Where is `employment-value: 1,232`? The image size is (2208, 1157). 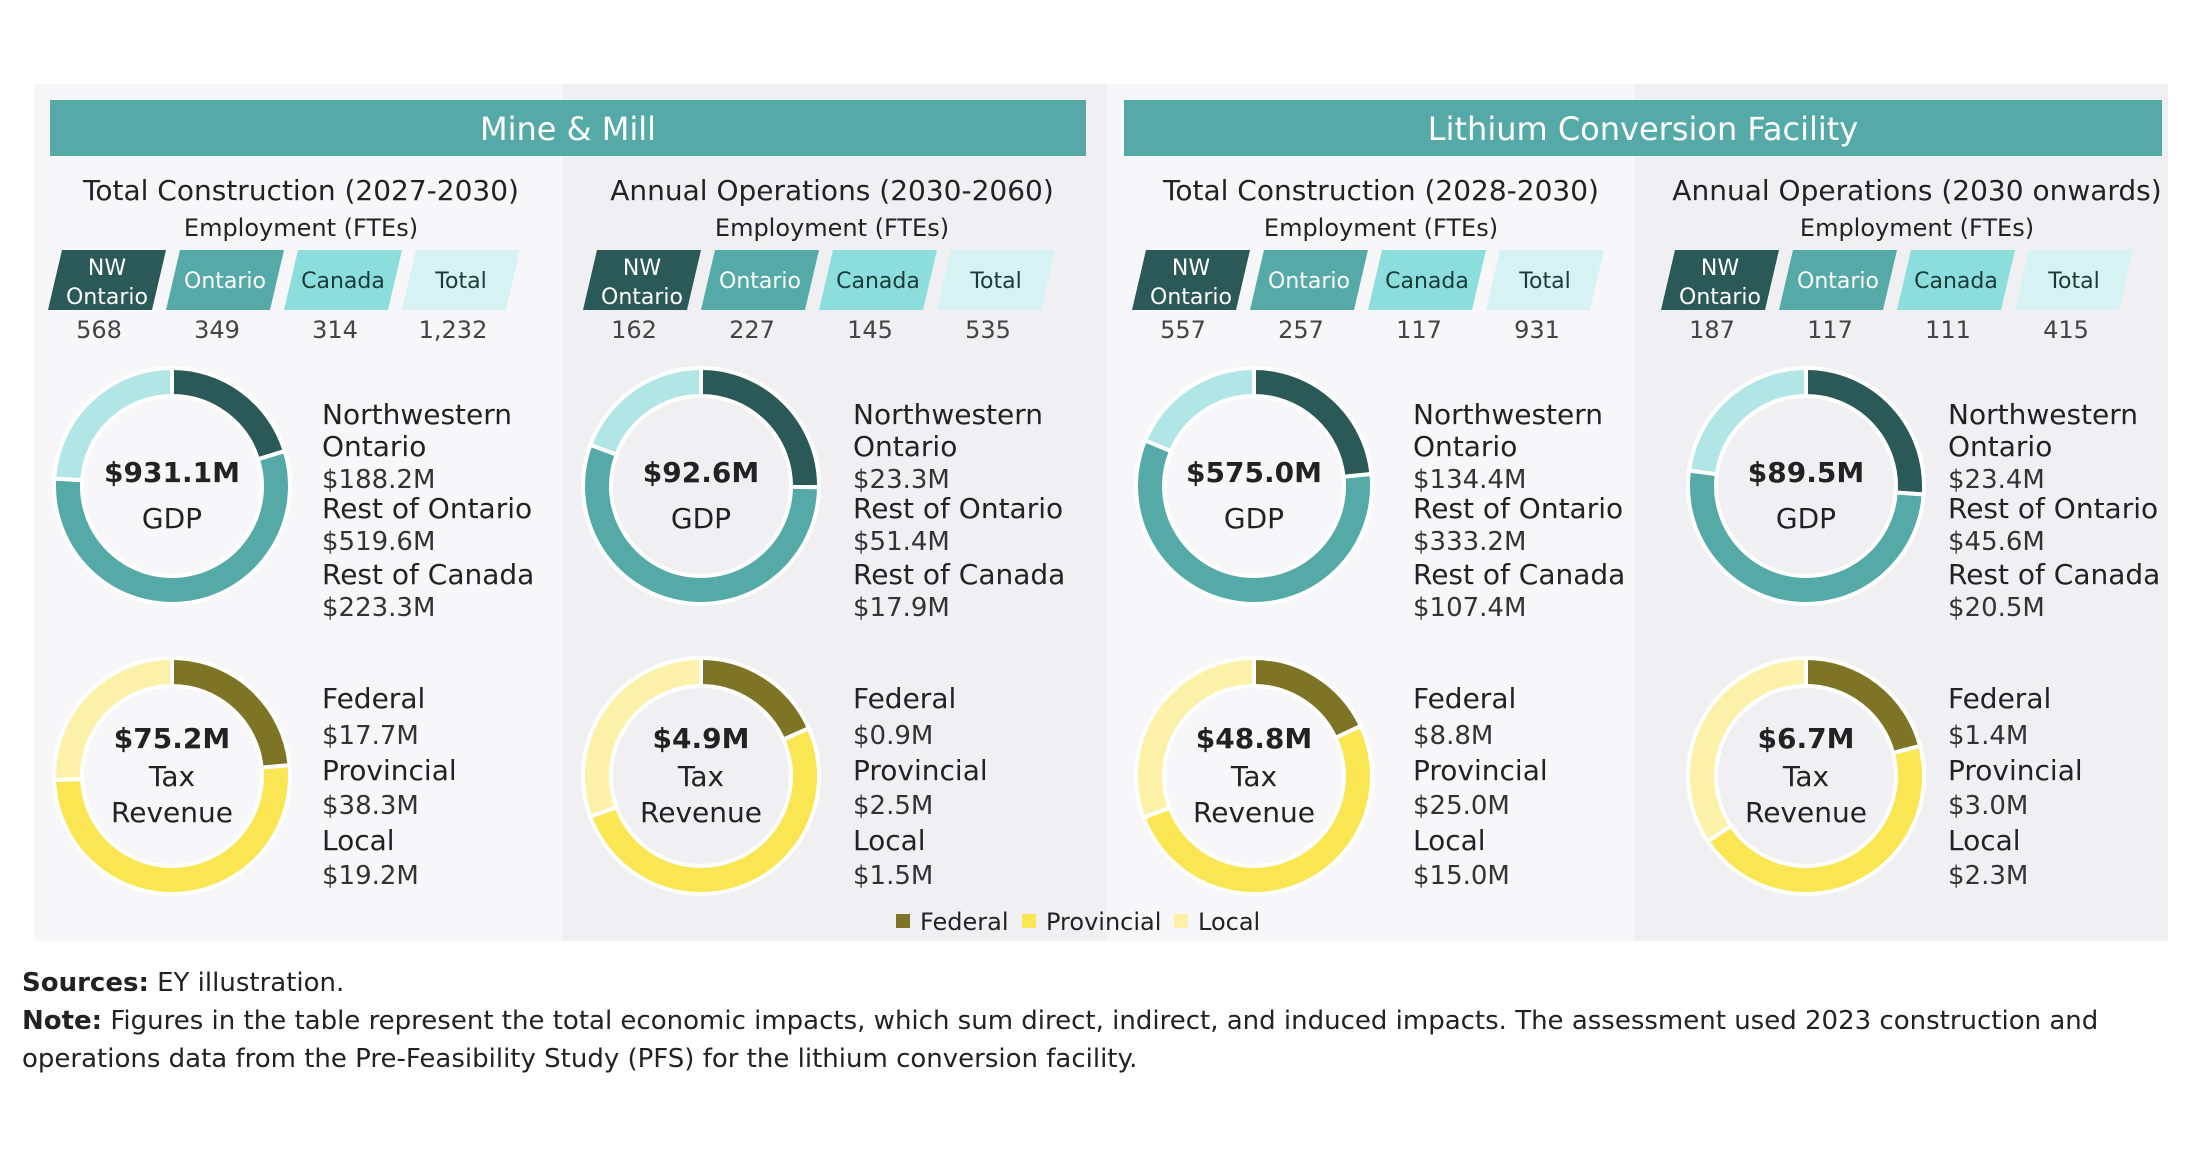
employment-value: 1,232 is located at coordinates (453, 330).